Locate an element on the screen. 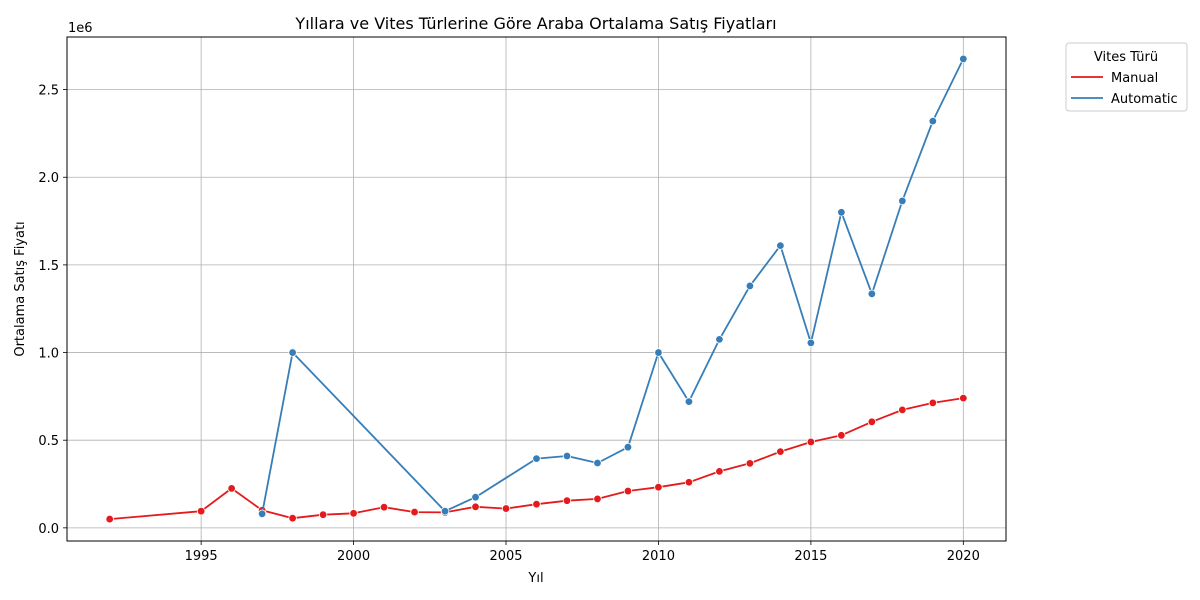 The height and width of the screenshot is (600, 1200). x-tick-label: 1995 is located at coordinates (201, 556).